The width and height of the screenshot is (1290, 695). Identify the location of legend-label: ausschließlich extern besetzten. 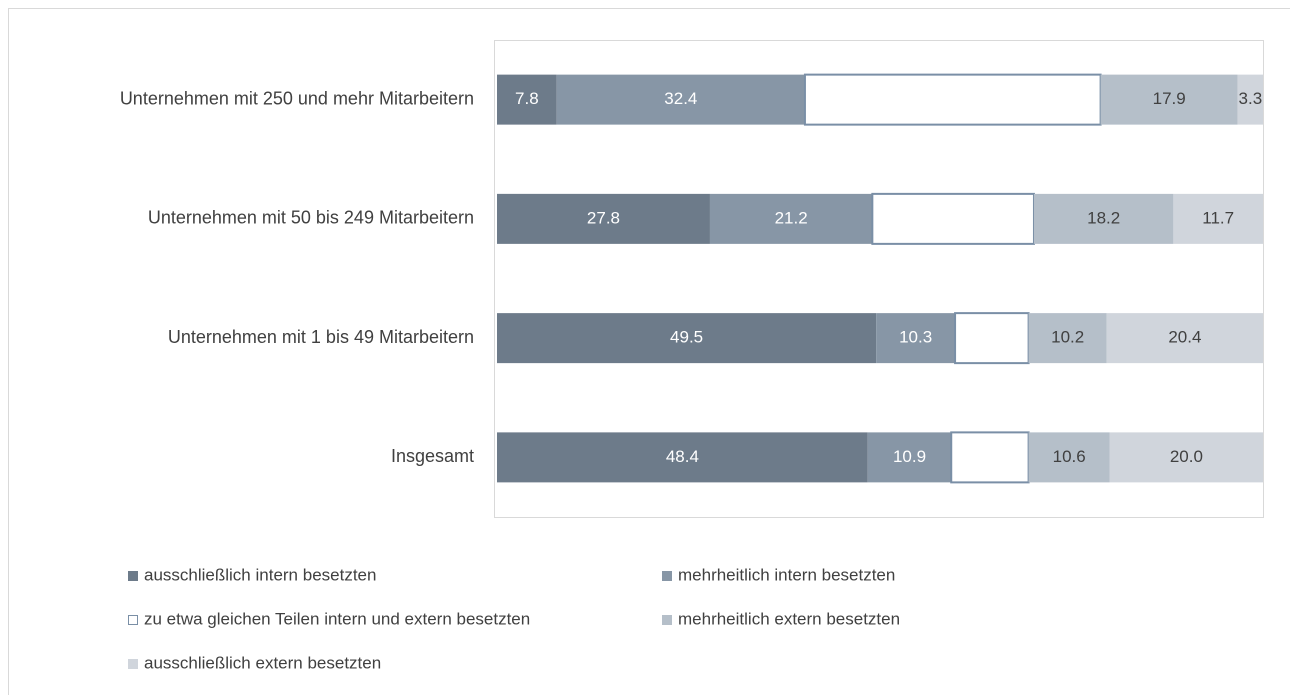
(262, 662).